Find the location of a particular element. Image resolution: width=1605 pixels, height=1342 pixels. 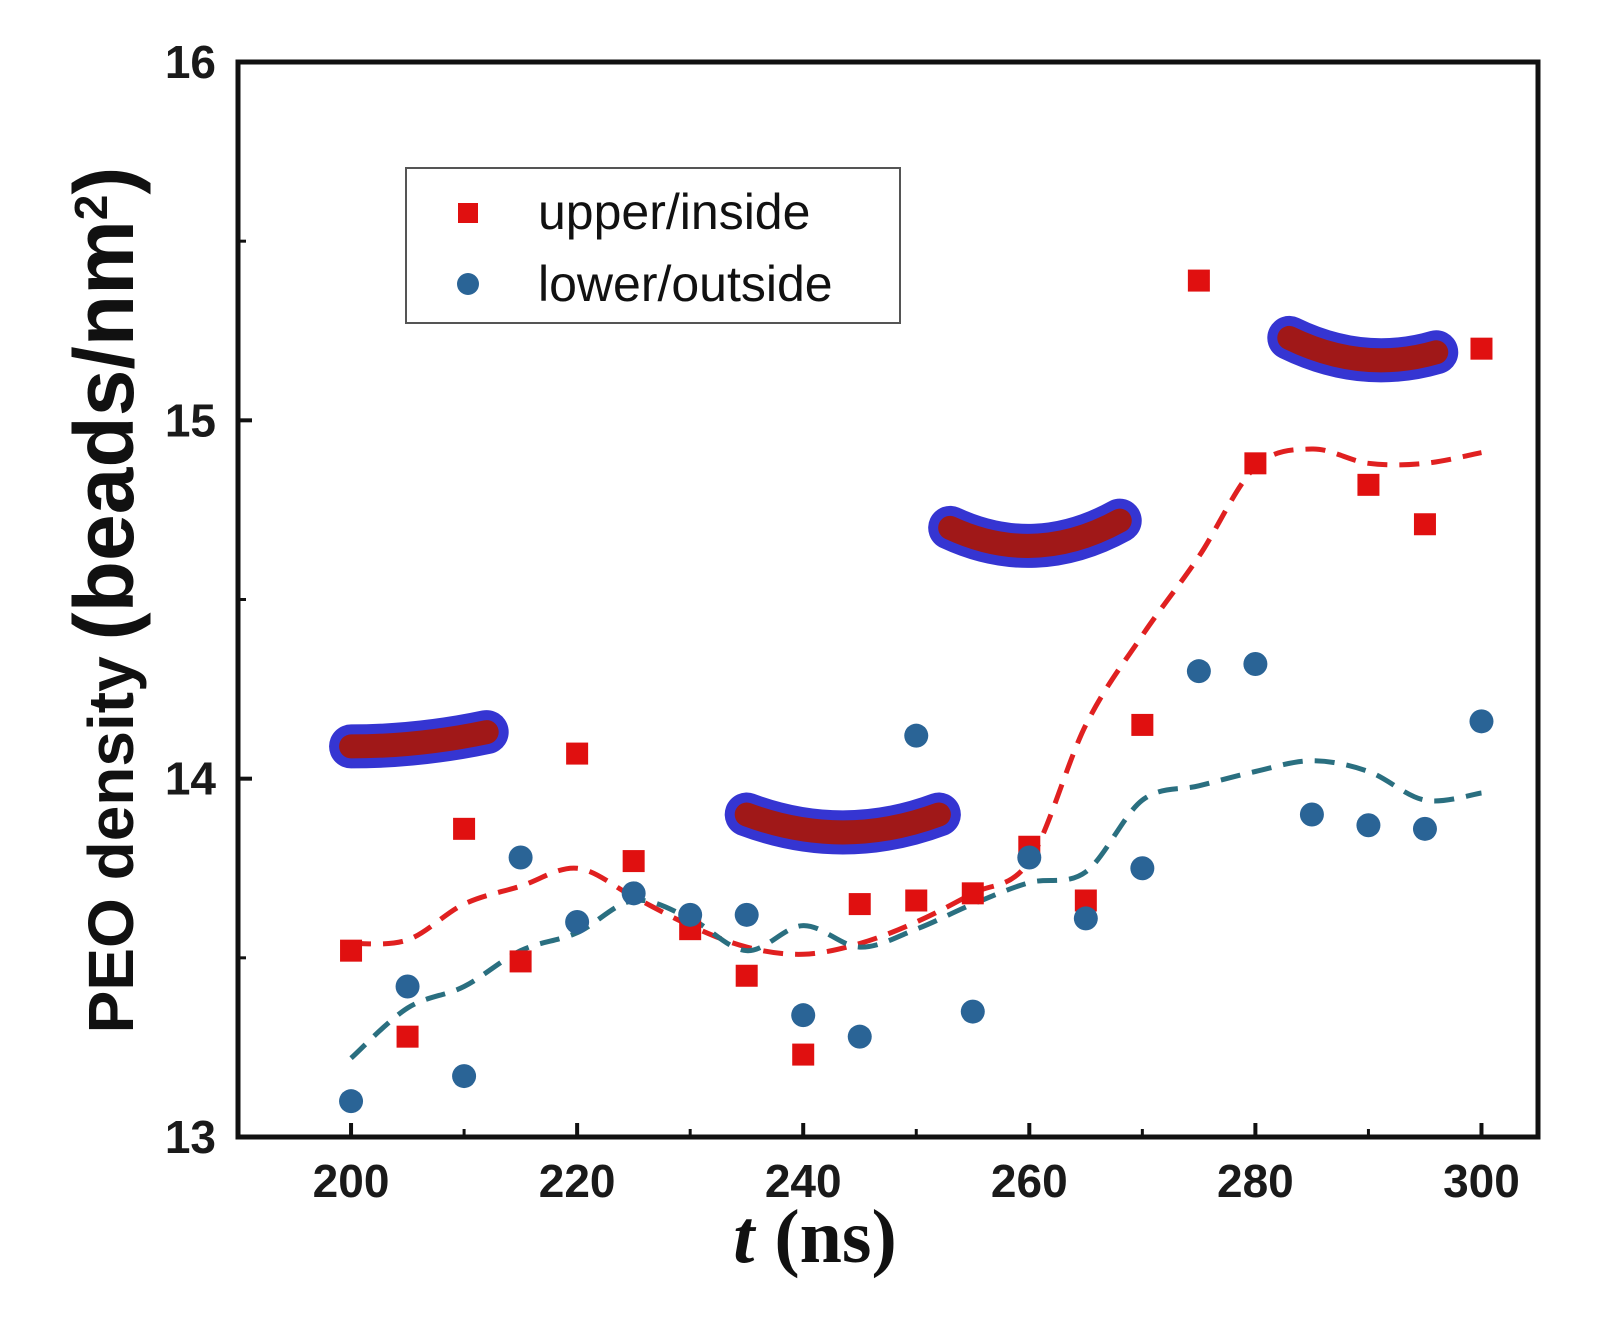

y-axis-title: PEO density (beads/nm2) is located at coordinates (104, 600).